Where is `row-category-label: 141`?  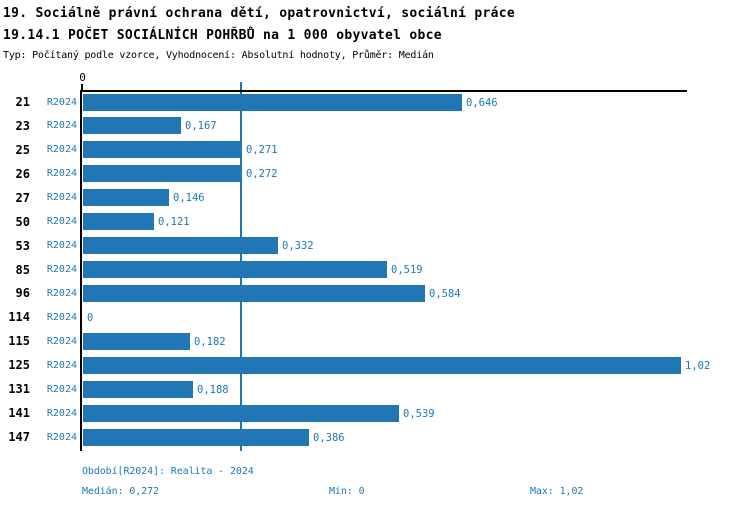 row-category-label: 141 is located at coordinates (19, 413).